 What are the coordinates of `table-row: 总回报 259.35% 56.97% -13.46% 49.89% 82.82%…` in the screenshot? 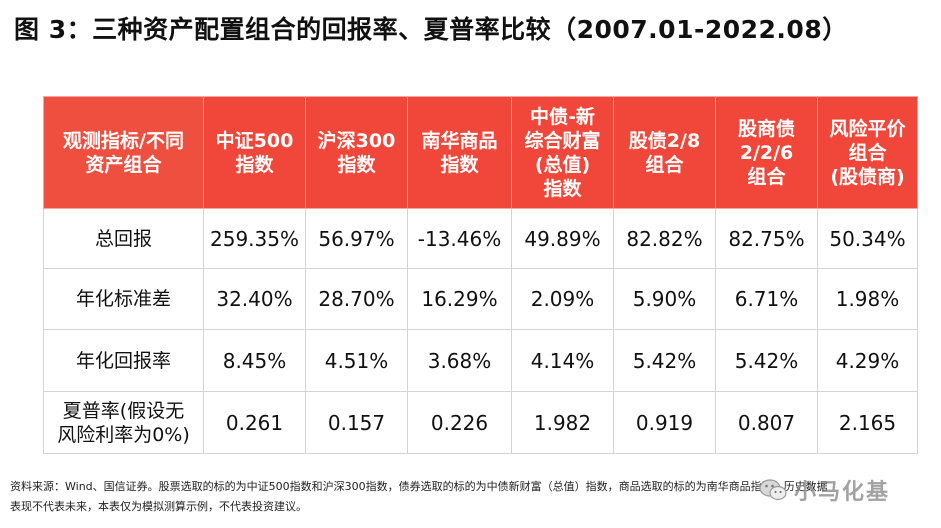 It's located at (480, 238).